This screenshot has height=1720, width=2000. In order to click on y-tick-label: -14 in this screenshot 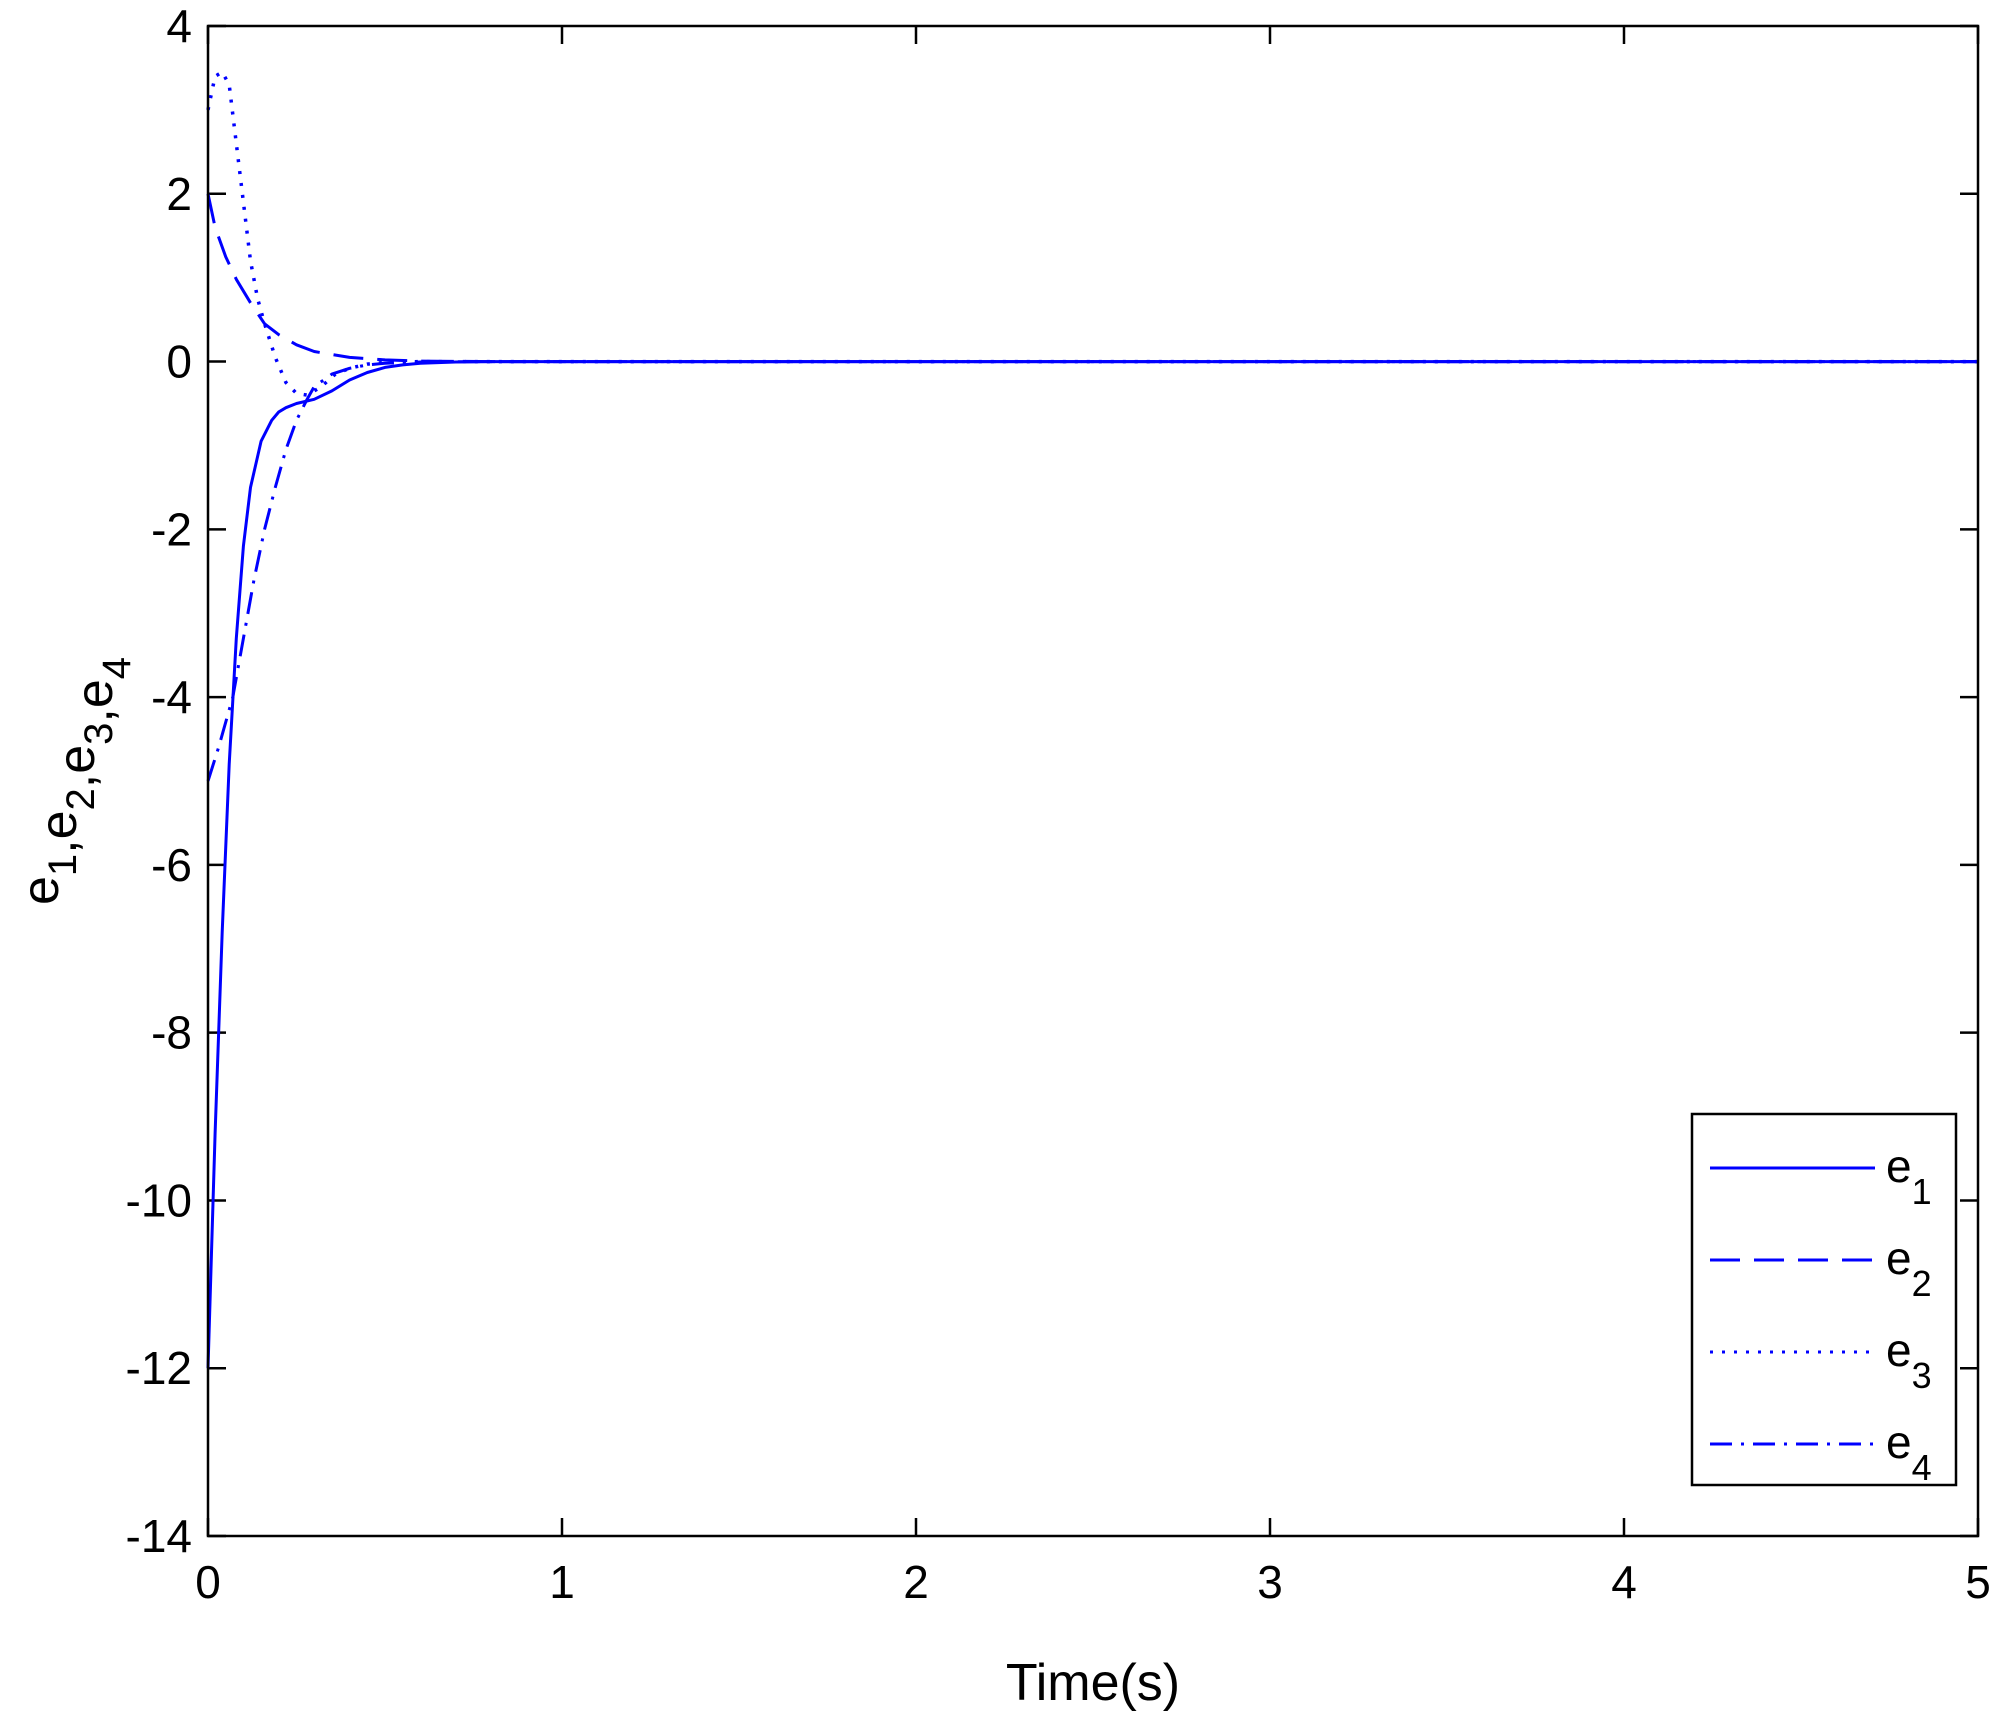, I will do `click(159, 1536)`.